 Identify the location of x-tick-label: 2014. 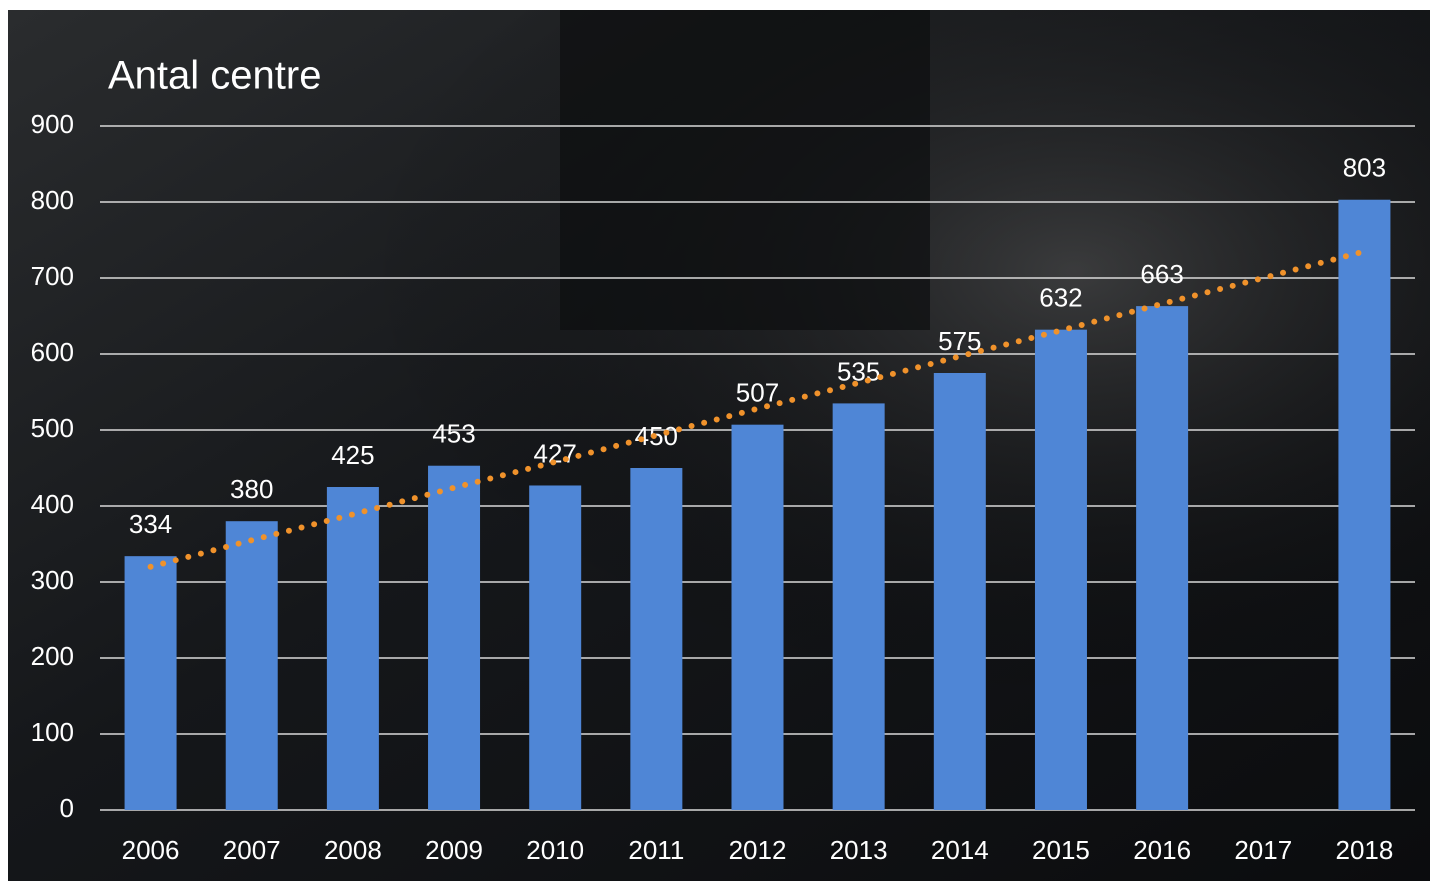
(960, 850).